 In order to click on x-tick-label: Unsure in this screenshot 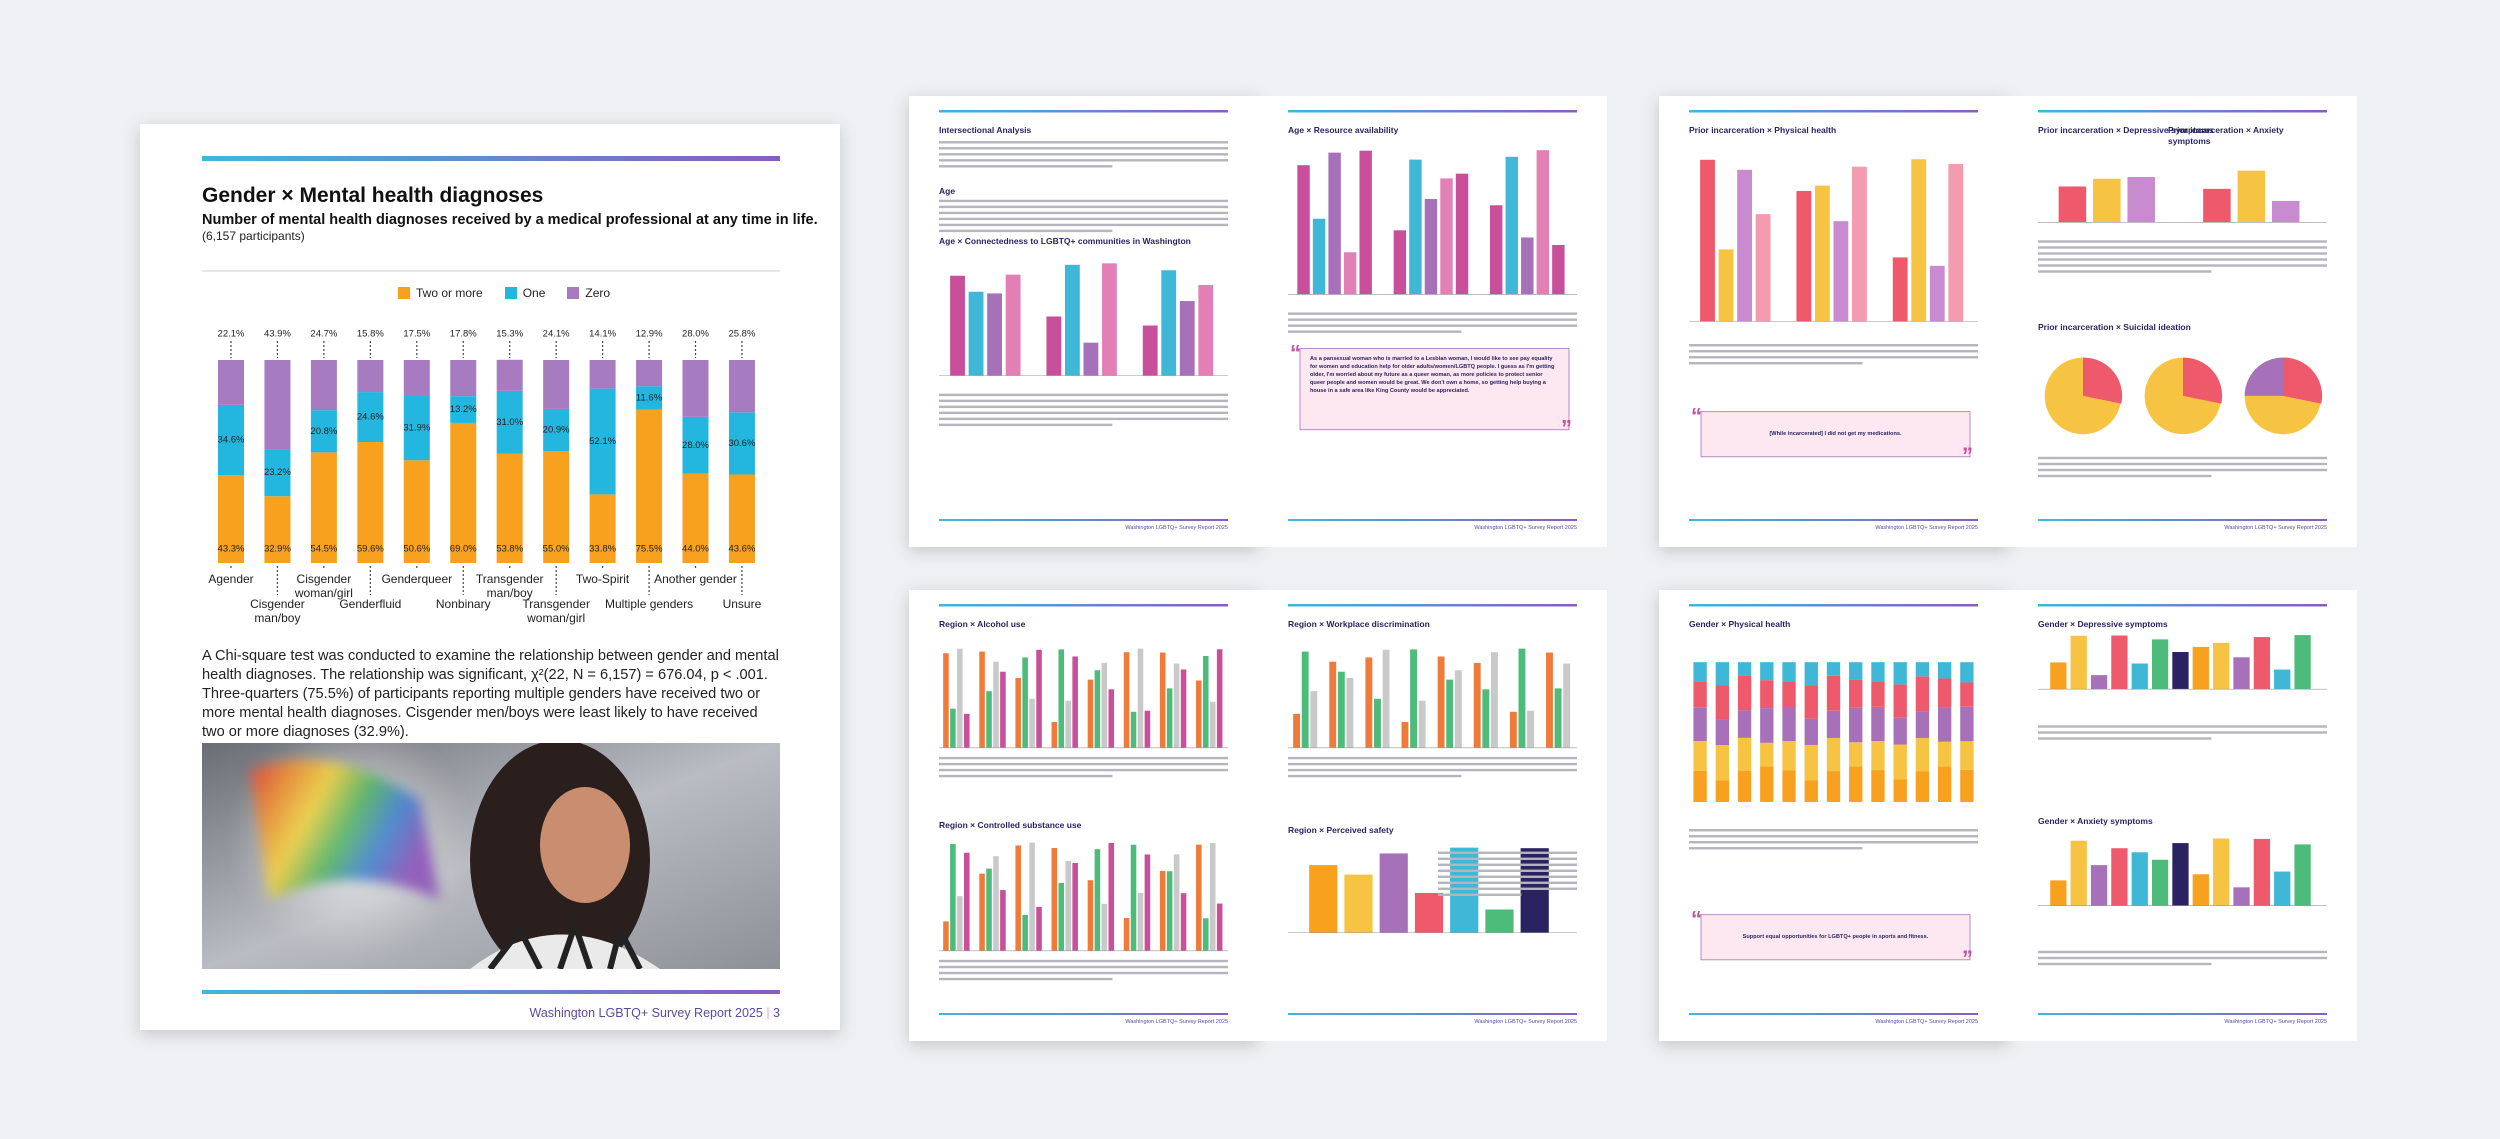, I will do `click(742, 604)`.